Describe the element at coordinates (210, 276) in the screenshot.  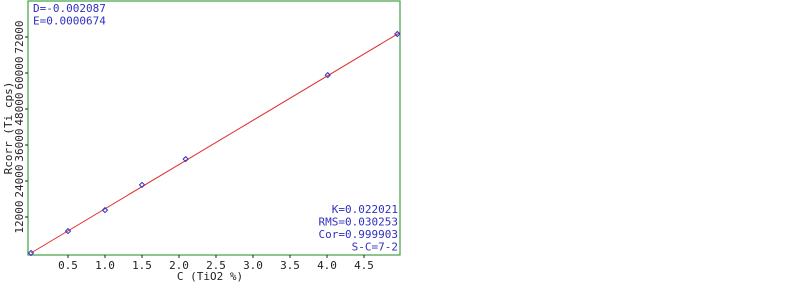
I see `x-axis-label: C (TiO2 %)` at that location.